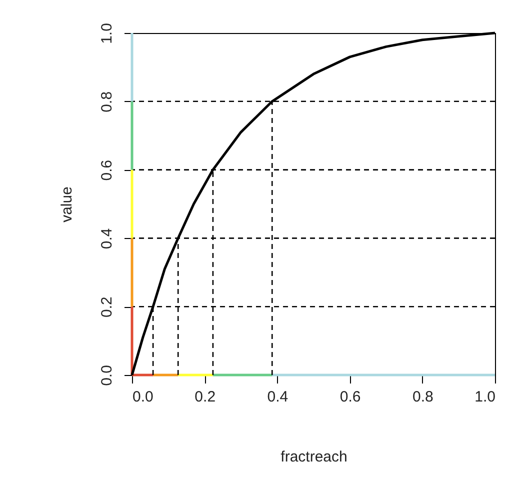 This screenshot has width=514, height=499. Describe the element at coordinates (277, 397) in the screenshot. I see `x-tick-label: 0.4` at that location.